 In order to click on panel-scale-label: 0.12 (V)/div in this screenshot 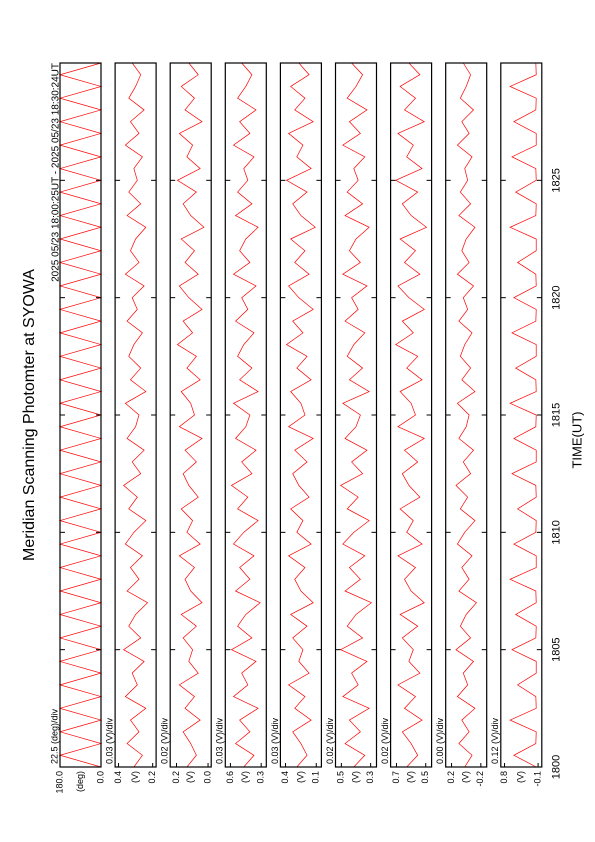, I will do `click(495, 740)`.